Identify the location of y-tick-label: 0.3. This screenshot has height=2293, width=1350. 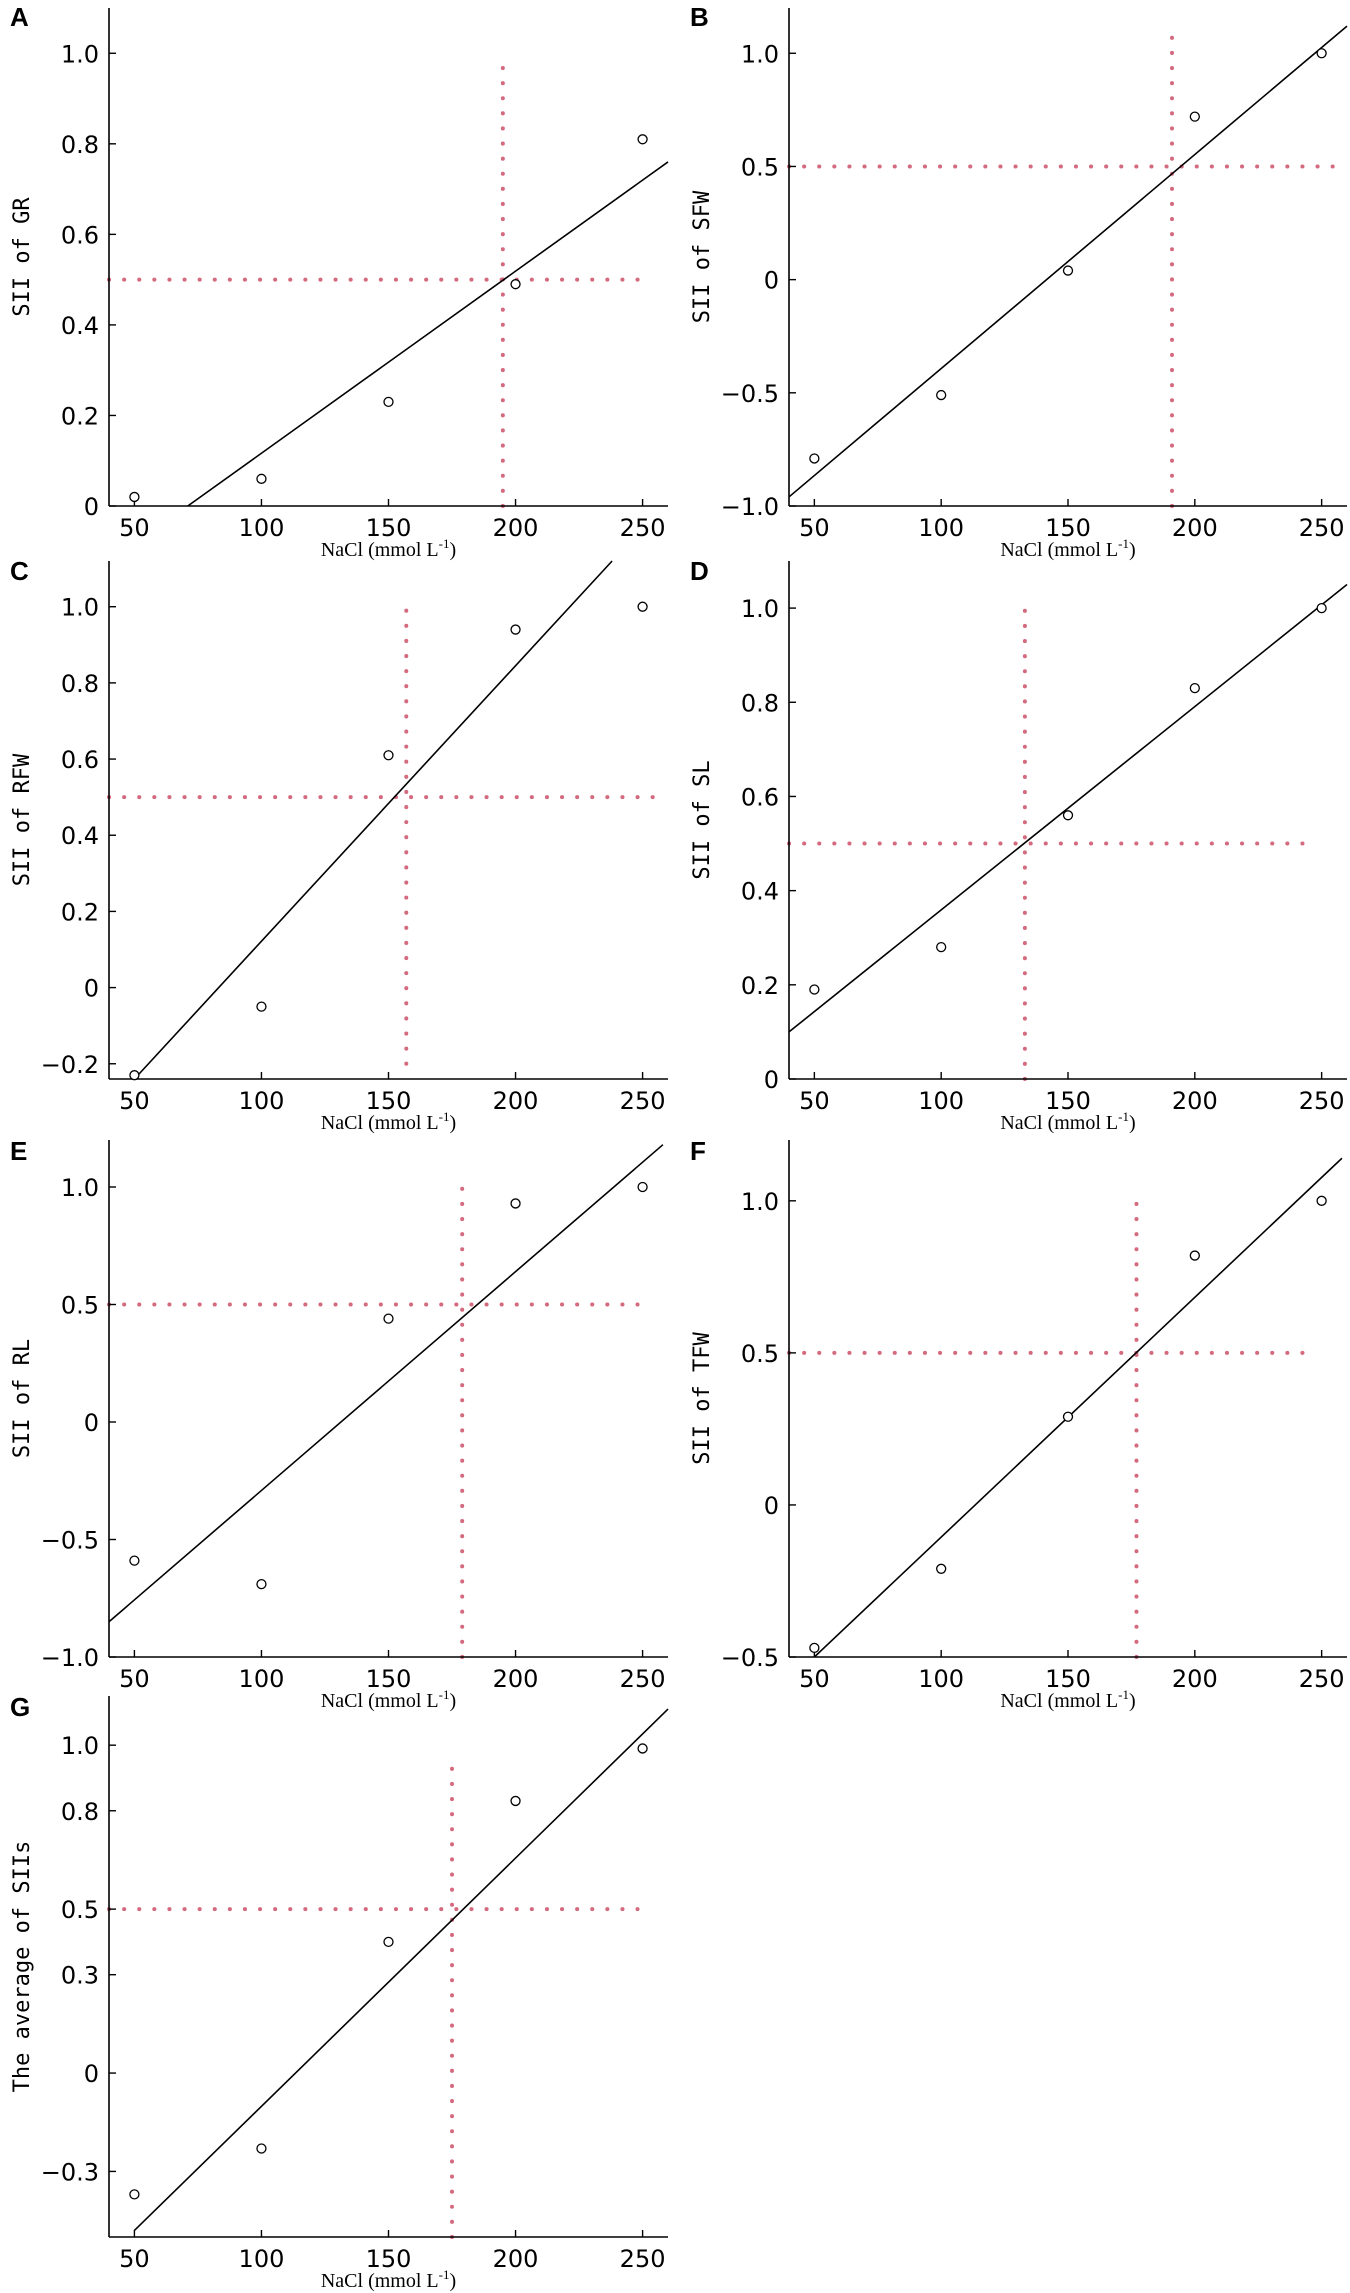
(80, 1976).